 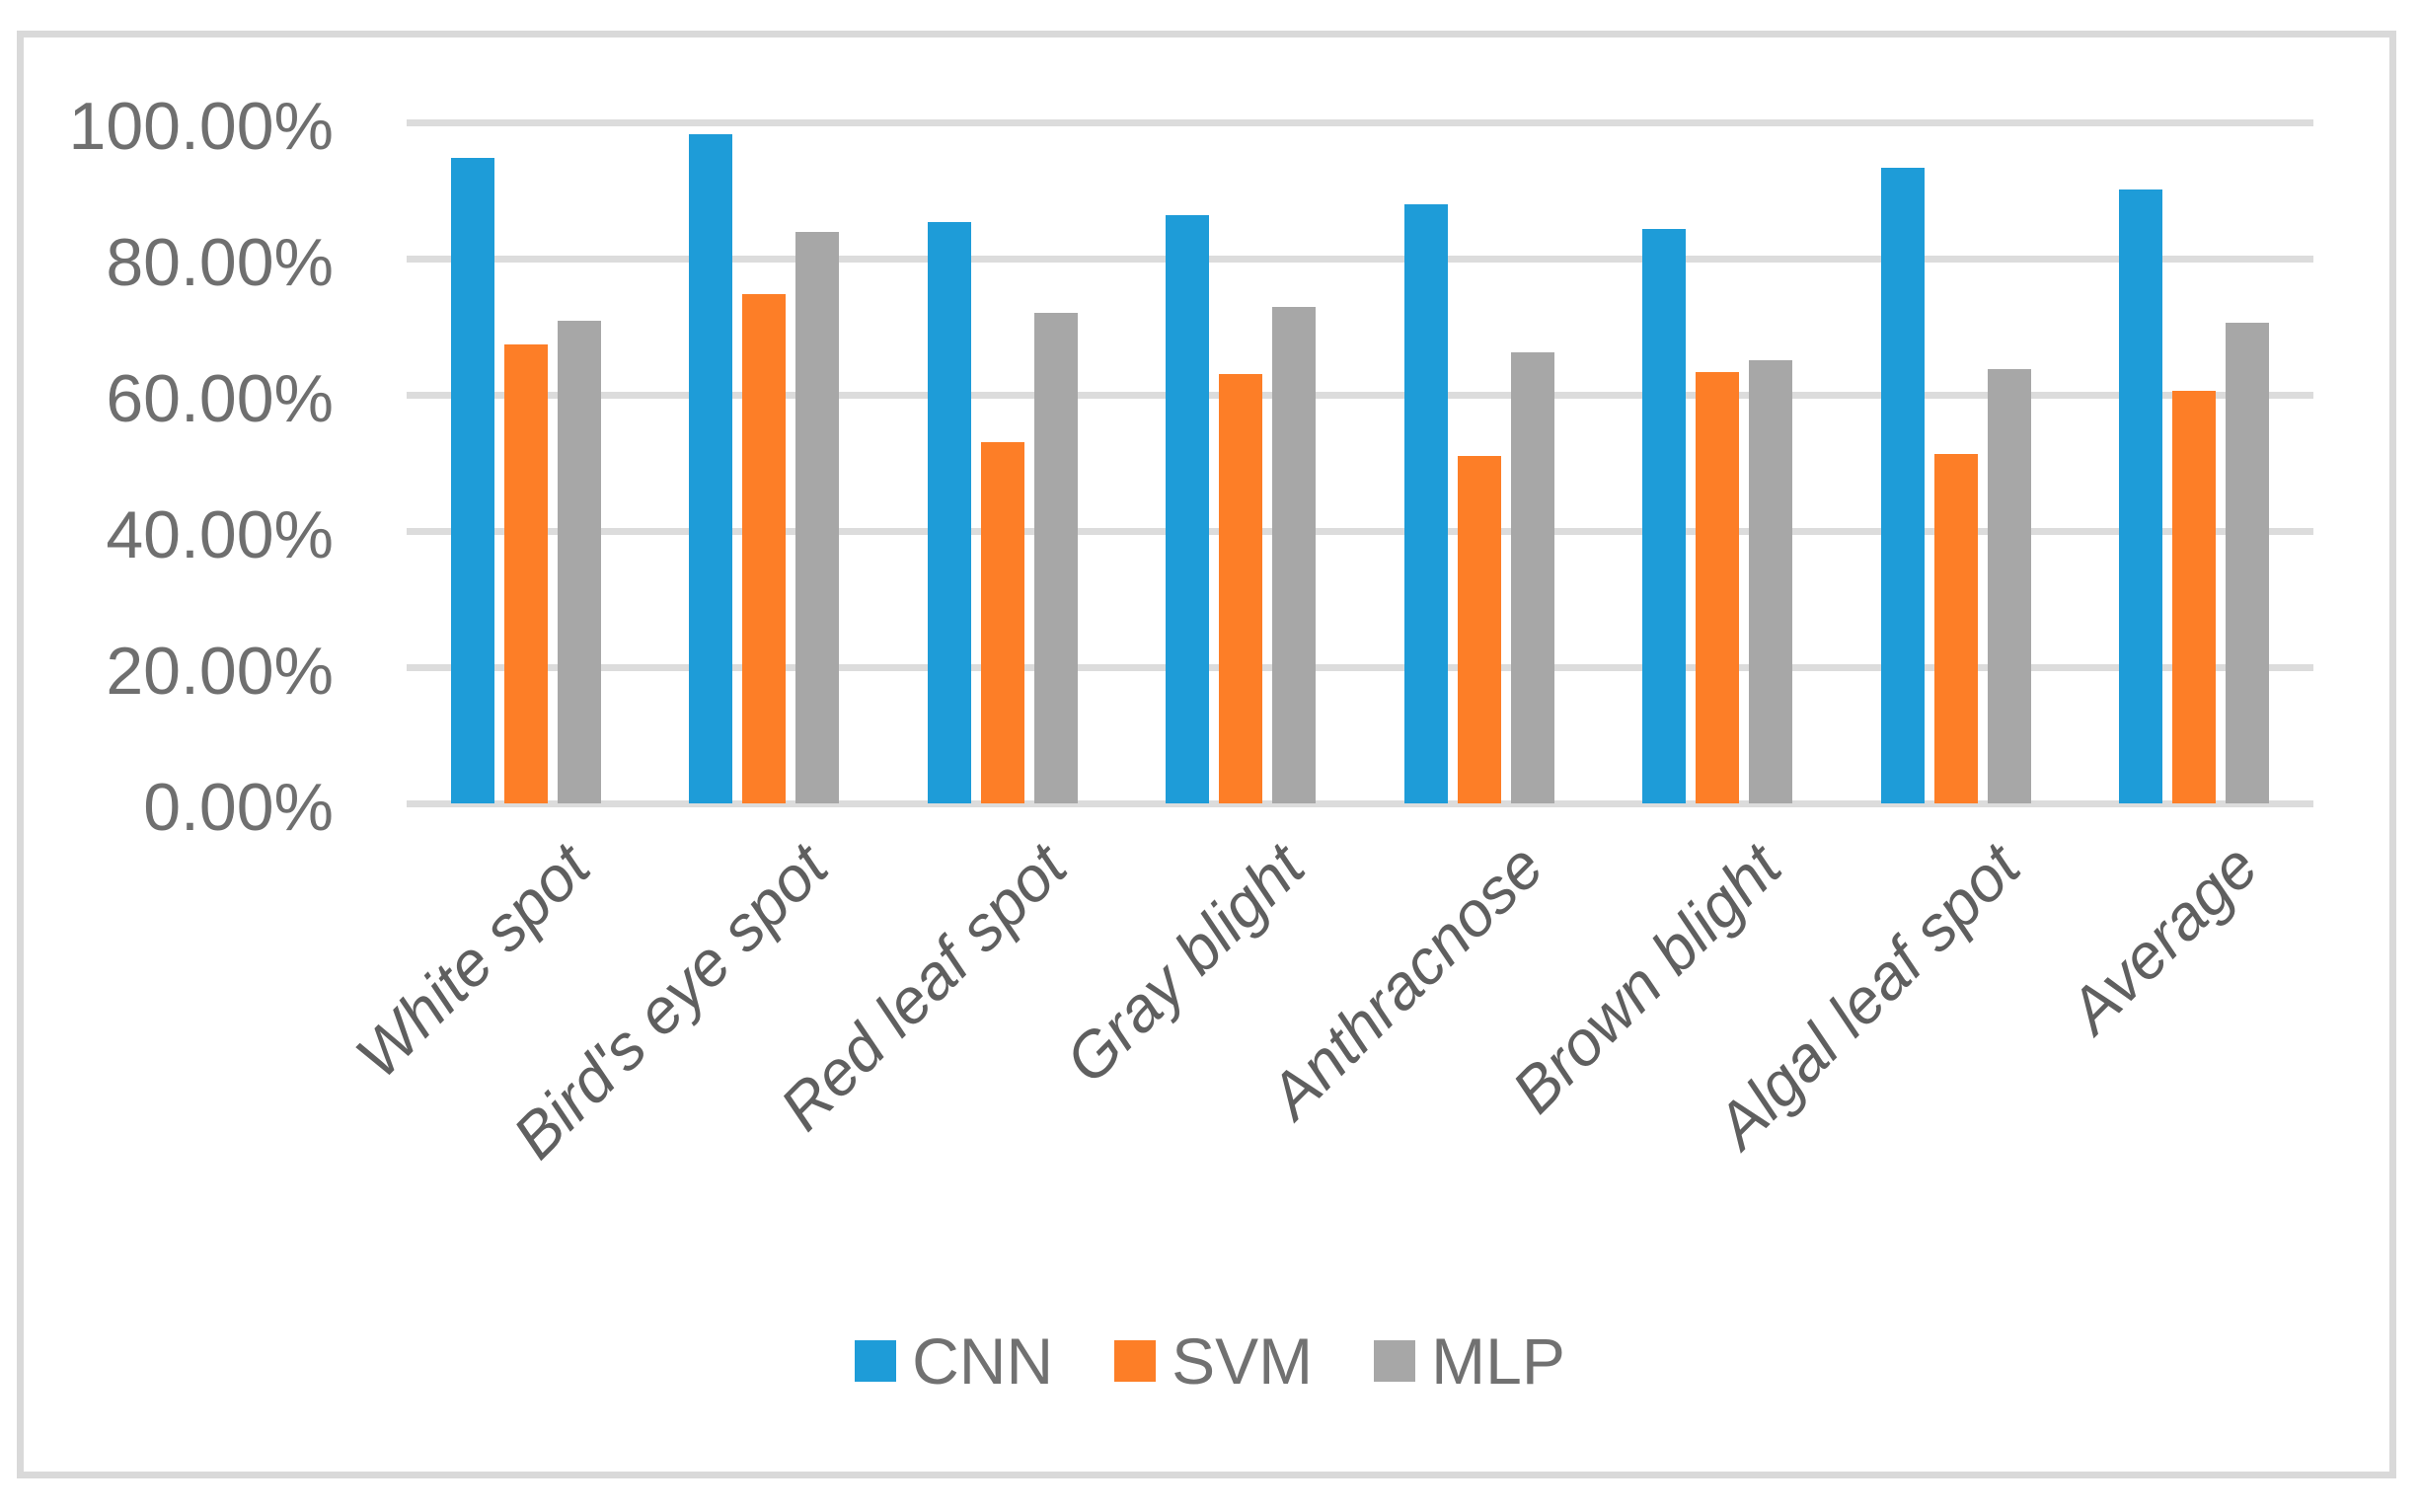 I want to click on legend-item-cnn: CNN, so click(x=954, y=1361).